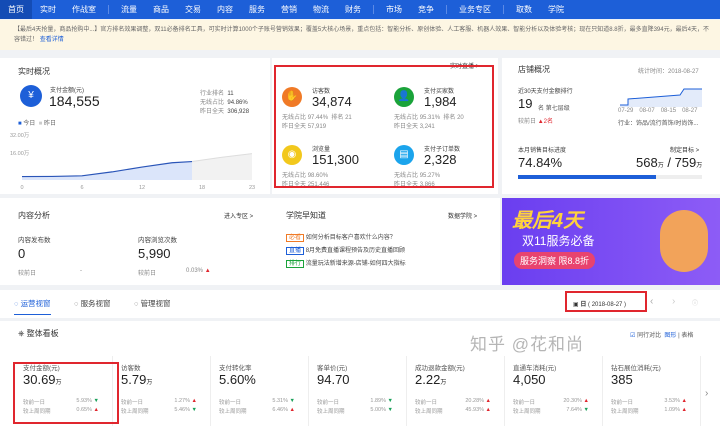 This screenshot has width=720, height=428. I want to click on info-icon: ⓘ, so click(695, 304).